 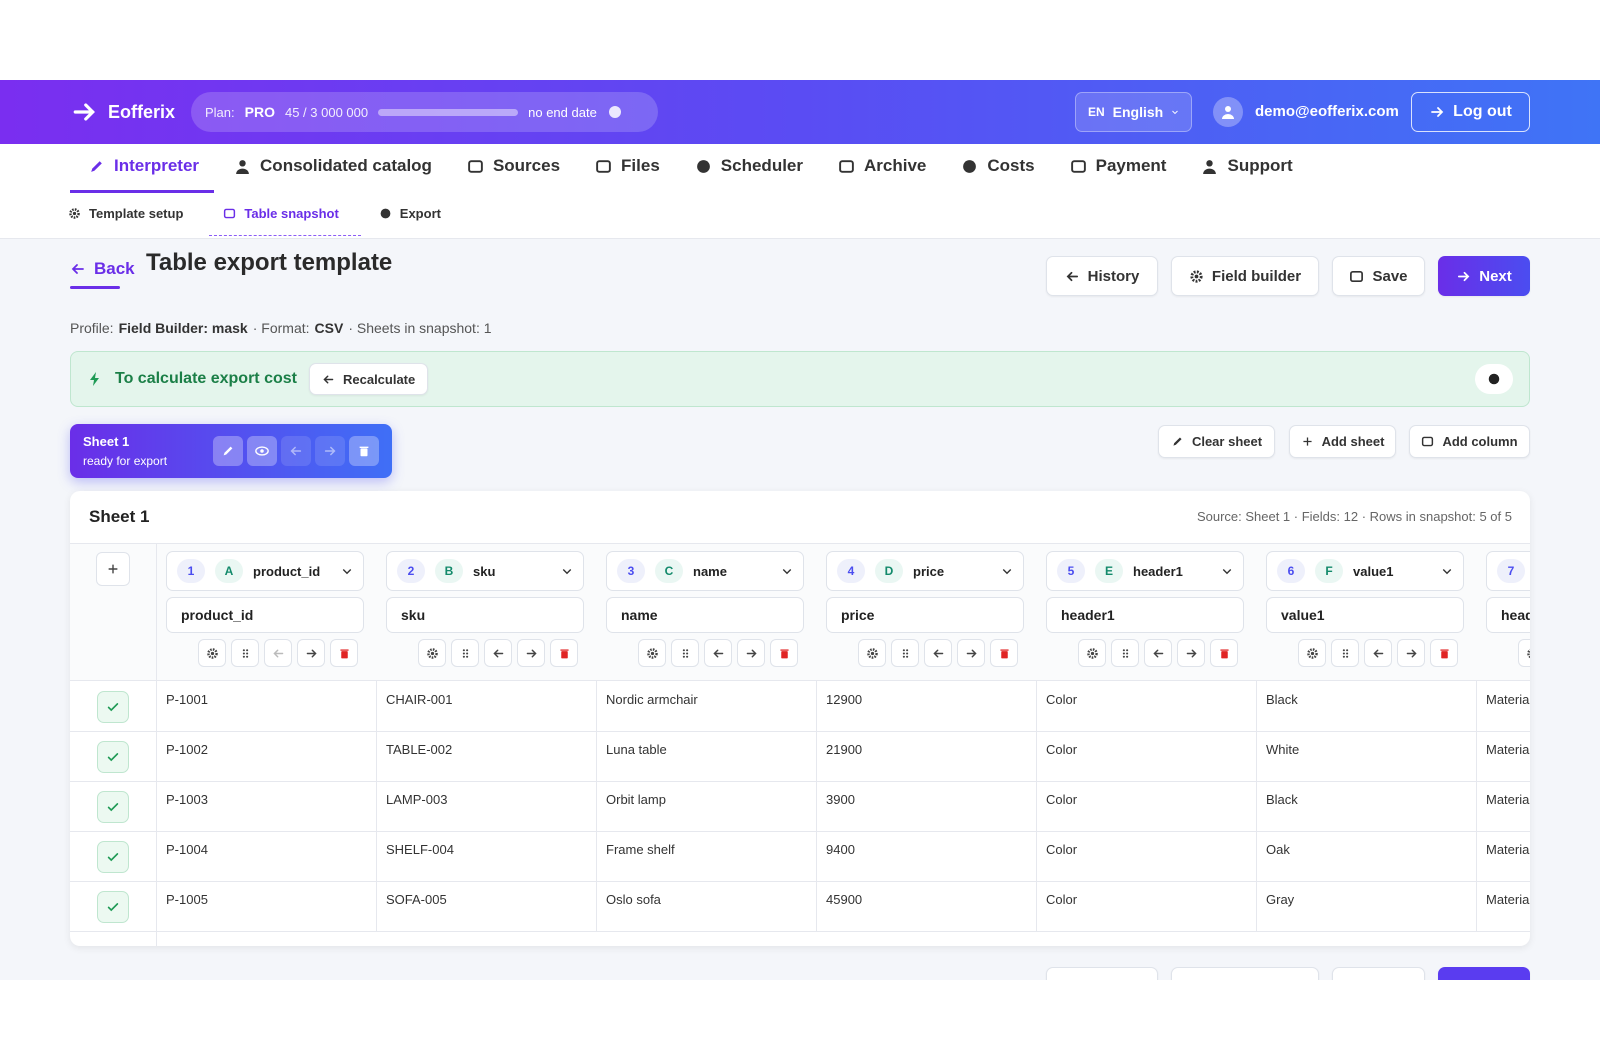 I want to click on sub-nav: Template setup Table snapshot Export, so click(x=254, y=213).